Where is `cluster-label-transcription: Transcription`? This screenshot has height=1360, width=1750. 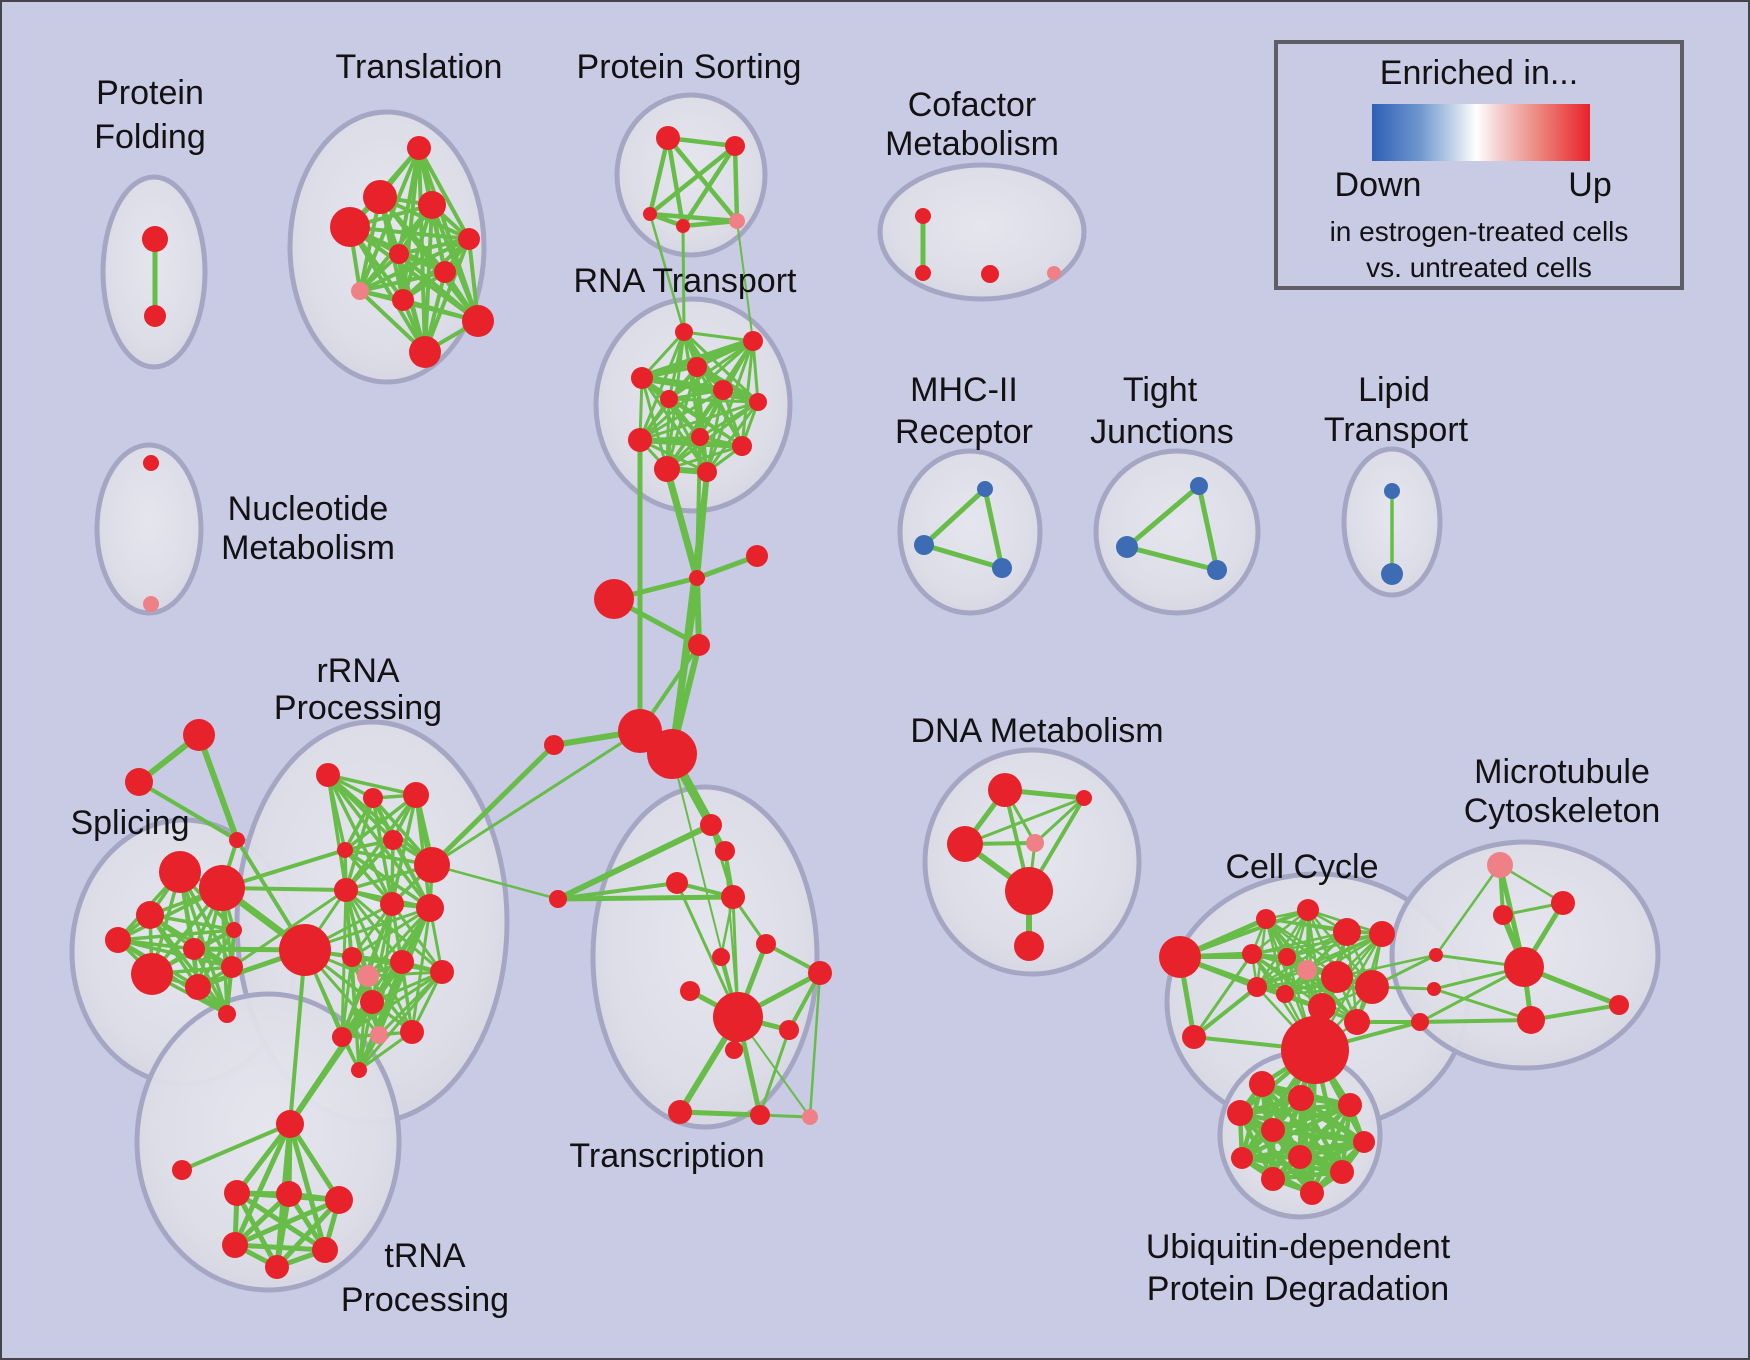 cluster-label-transcription: Transcription is located at coordinates (666, 1156).